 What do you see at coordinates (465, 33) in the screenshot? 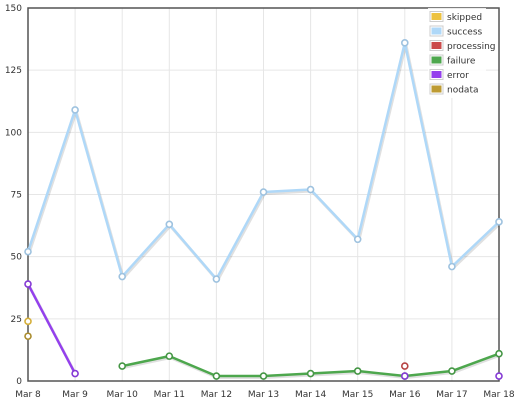
I see `legend-label: success` at bounding box center [465, 33].